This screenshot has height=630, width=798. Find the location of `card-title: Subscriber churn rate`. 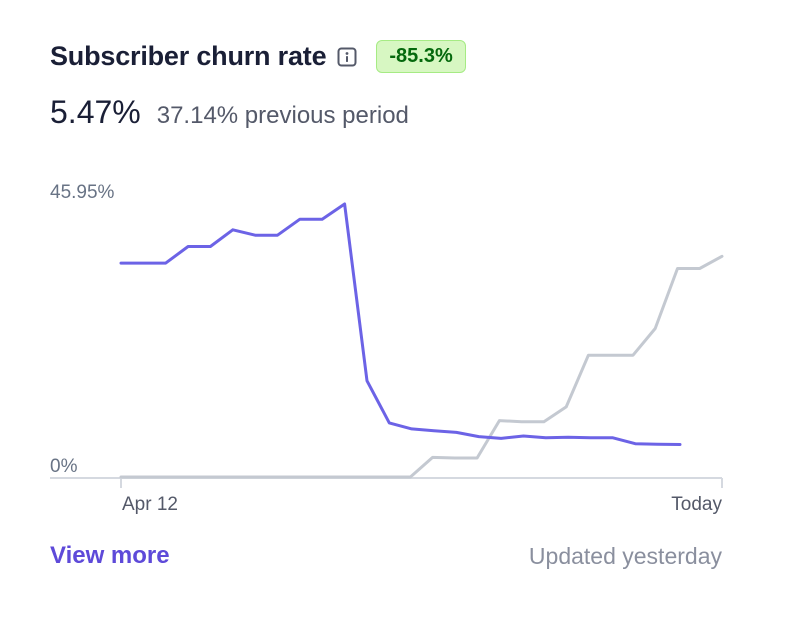

card-title: Subscriber churn rate is located at coordinates (188, 56).